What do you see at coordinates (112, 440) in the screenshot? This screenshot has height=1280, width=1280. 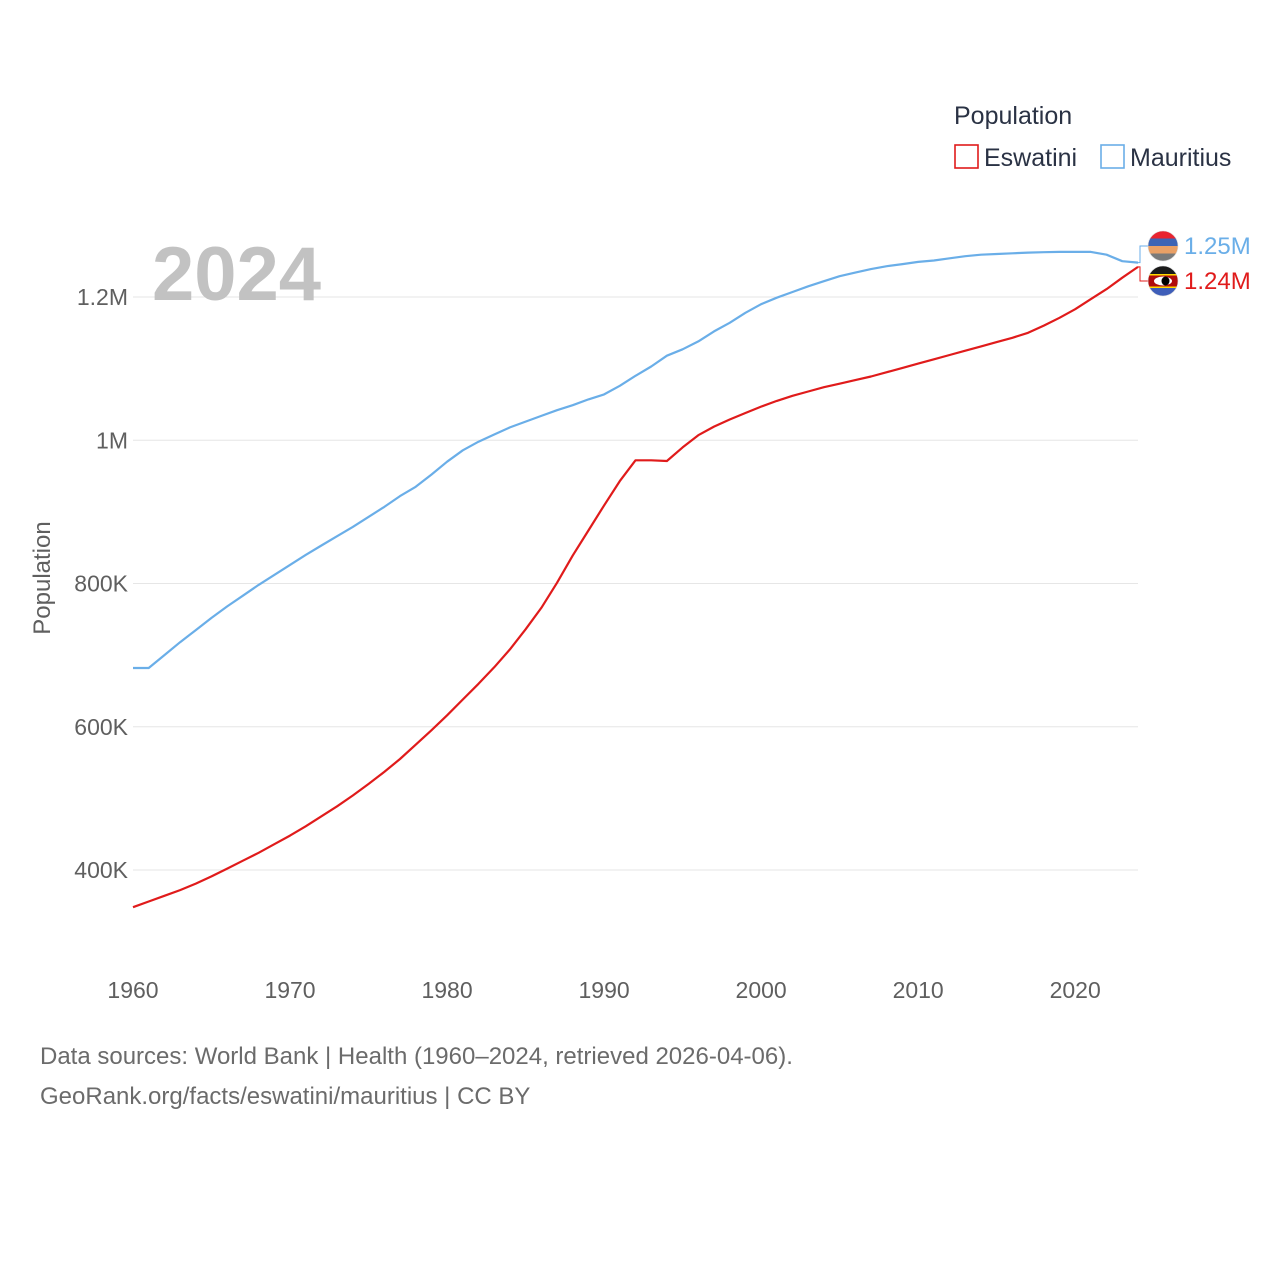 I see `y-tick-label: 1M` at bounding box center [112, 440].